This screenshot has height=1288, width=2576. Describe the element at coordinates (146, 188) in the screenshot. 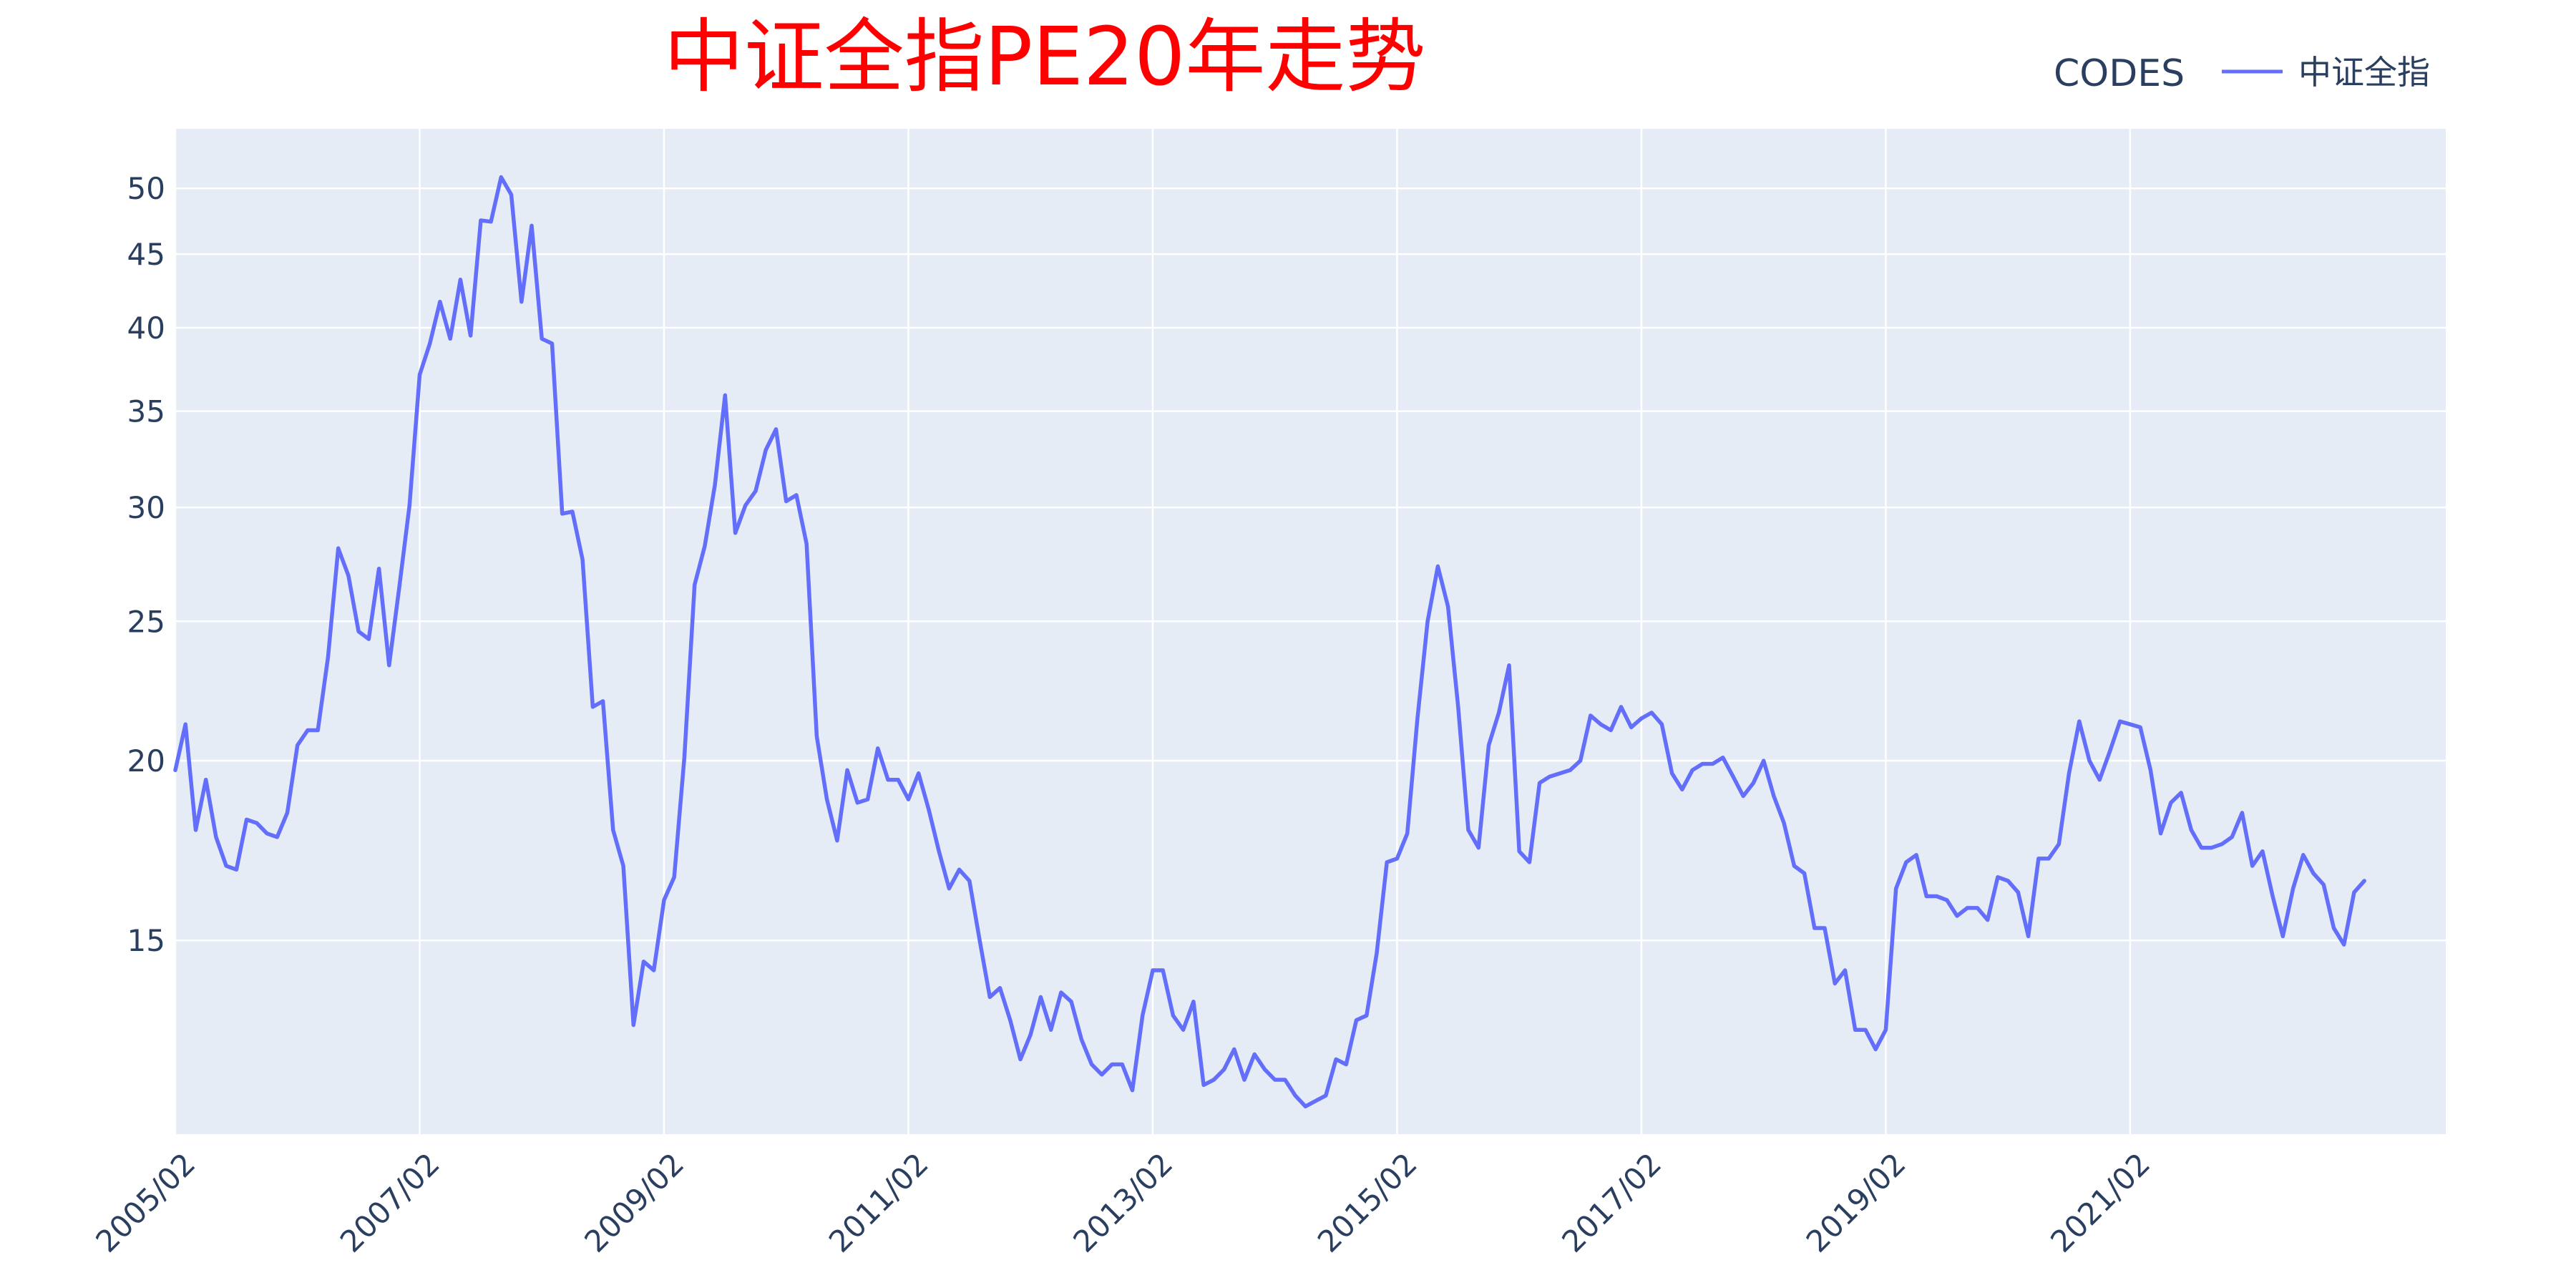

I see `y-tick-label: 50` at that location.